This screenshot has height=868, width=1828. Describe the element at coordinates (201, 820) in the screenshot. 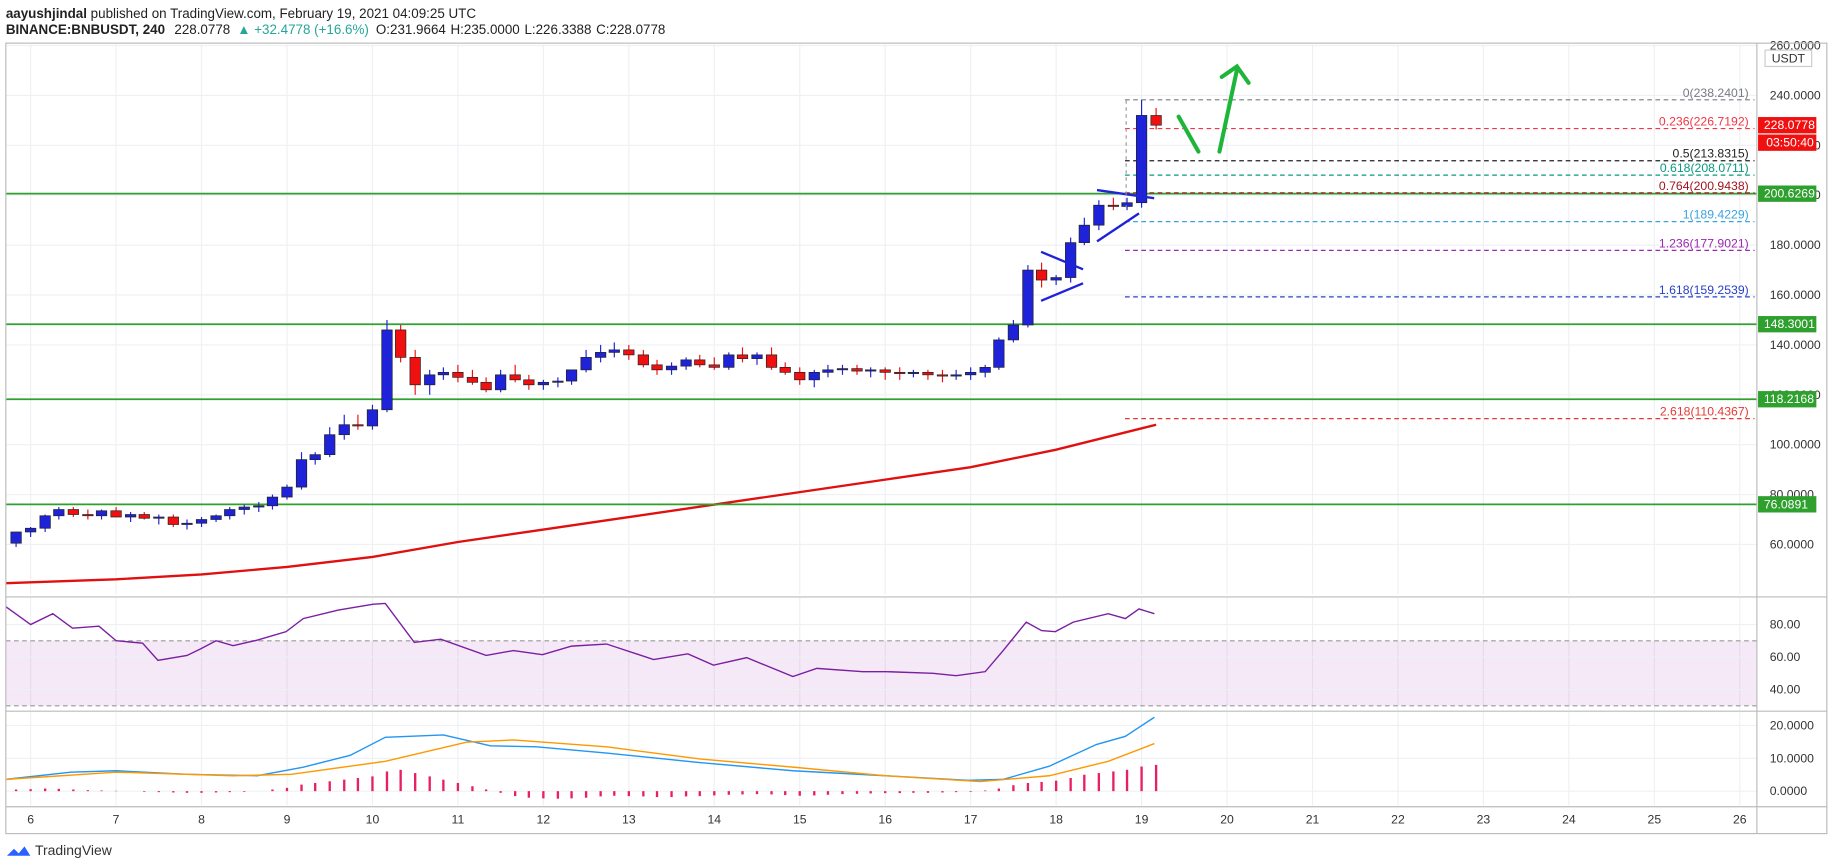

I see `x-tick-label: 8` at that location.